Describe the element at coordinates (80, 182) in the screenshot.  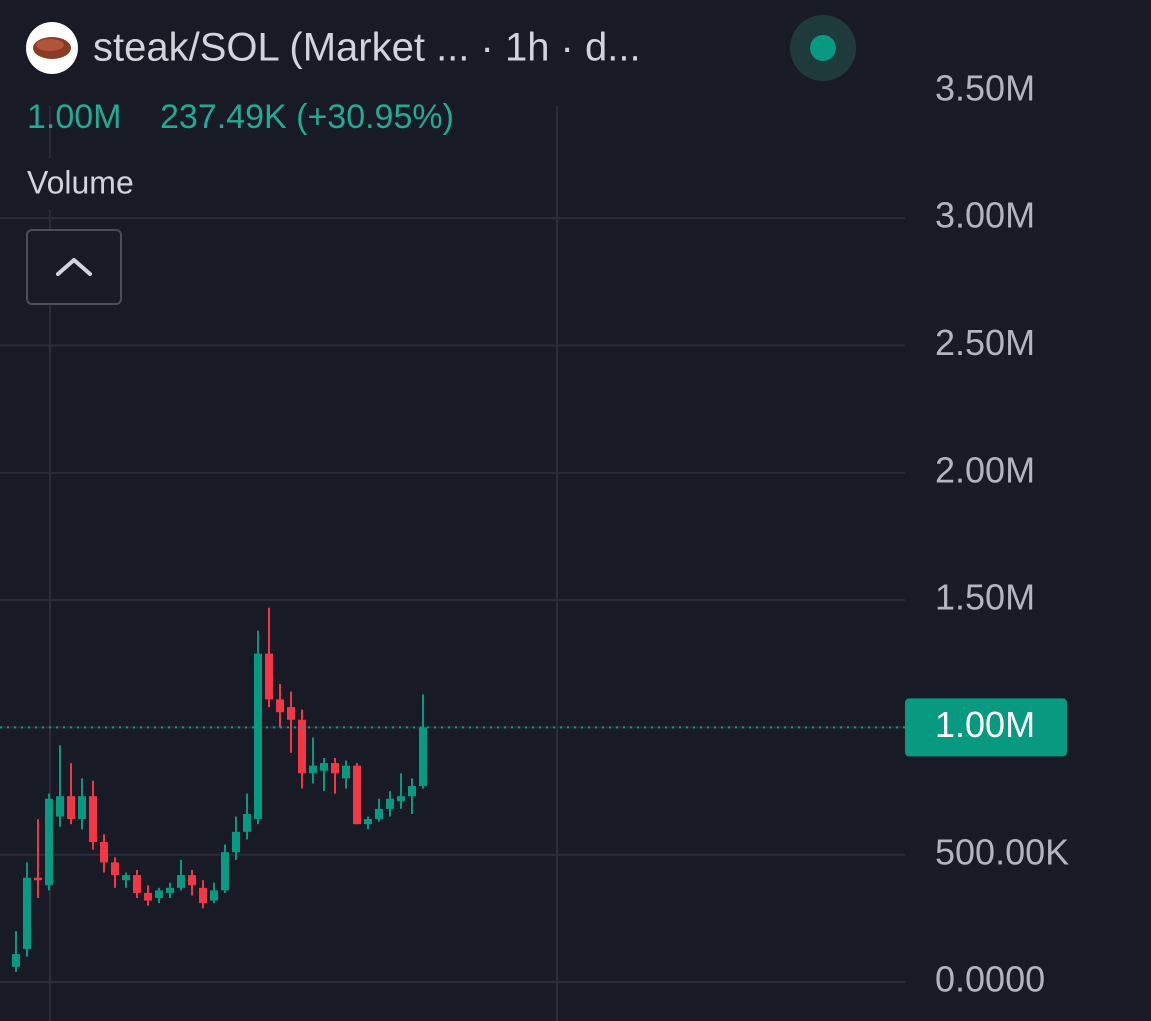
I see `indicator-label: Volume` at that location.